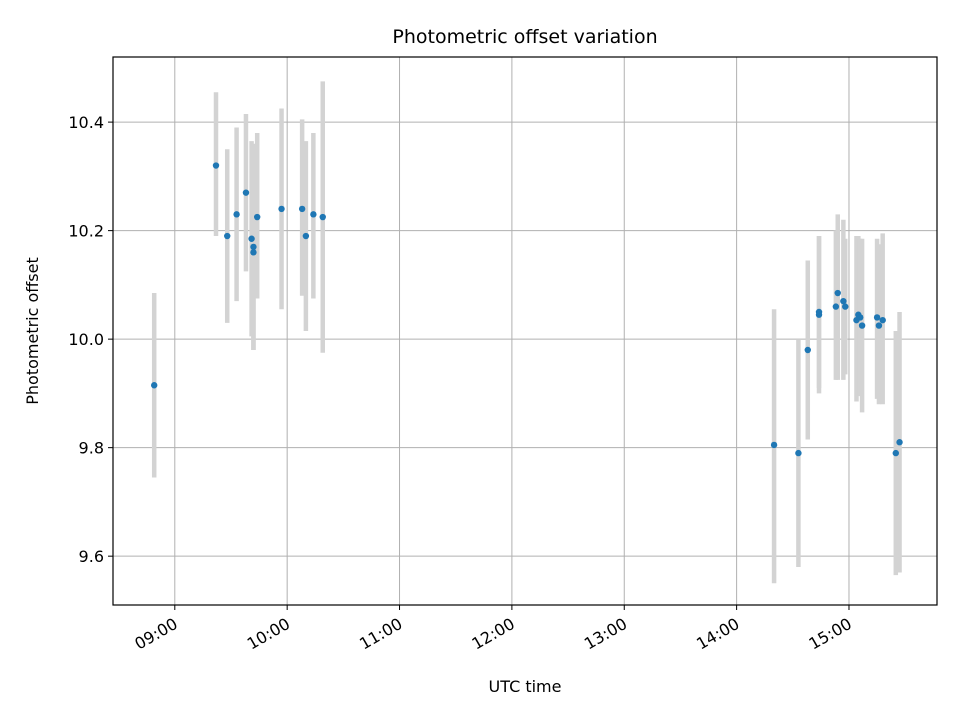  Describe the element at coordinates (524, 37) in the screenshot. I see `chart-title: Photometric offset variation` at that location.